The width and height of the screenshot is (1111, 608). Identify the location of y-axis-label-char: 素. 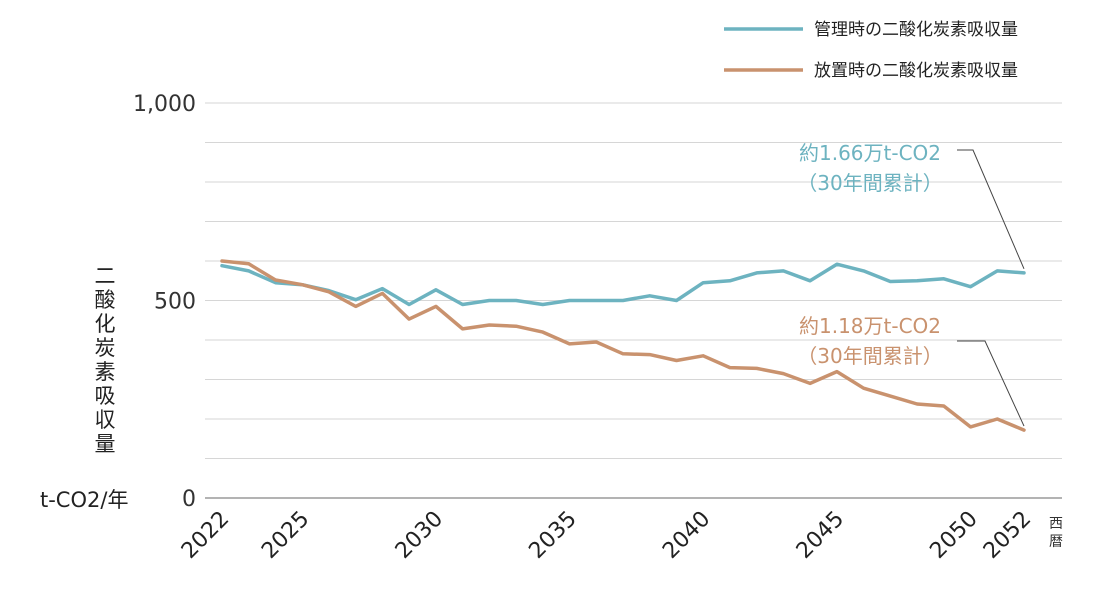
(105, 372).